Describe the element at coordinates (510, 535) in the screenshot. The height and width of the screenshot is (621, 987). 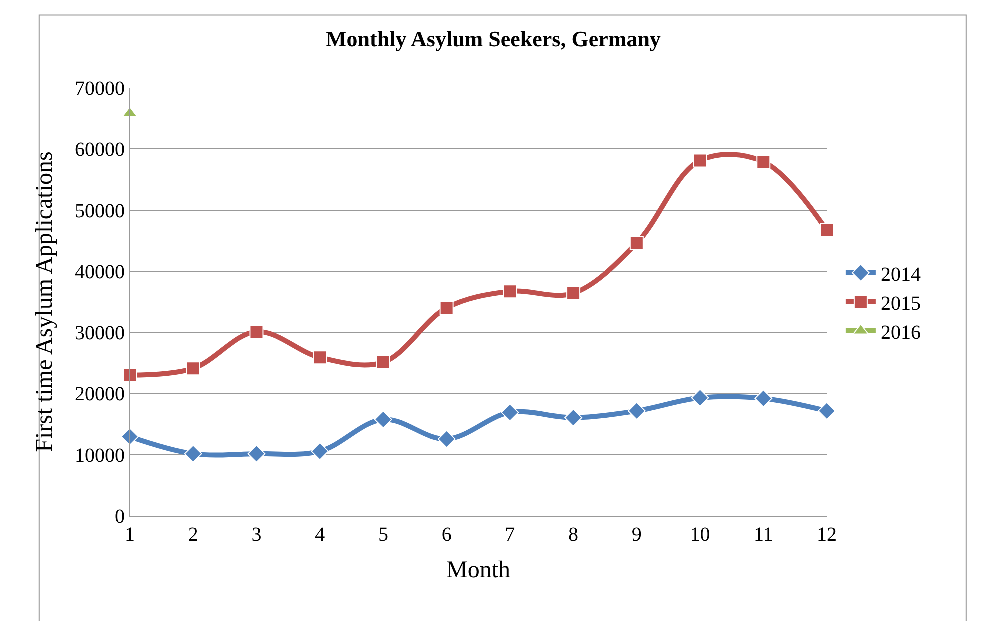
I see `x-tick-label: 7` at that location.